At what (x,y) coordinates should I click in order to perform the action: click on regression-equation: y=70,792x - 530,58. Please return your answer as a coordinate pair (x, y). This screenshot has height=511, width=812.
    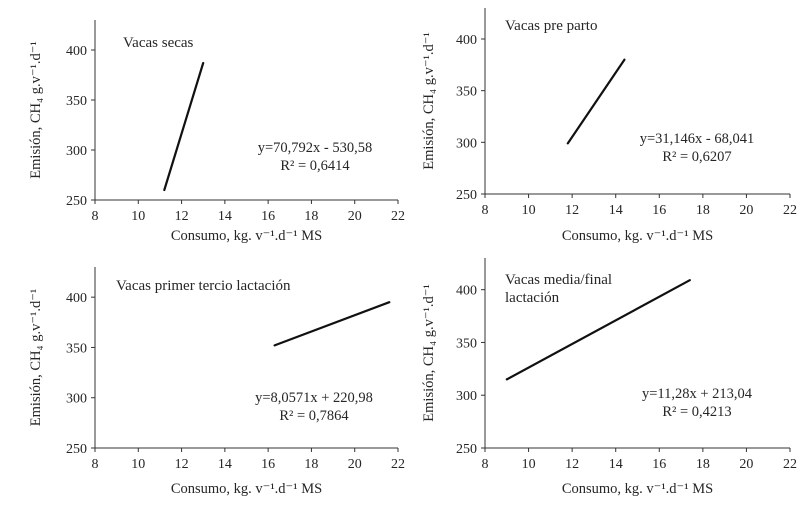
    Looking at the image, I should click on (315, 148).